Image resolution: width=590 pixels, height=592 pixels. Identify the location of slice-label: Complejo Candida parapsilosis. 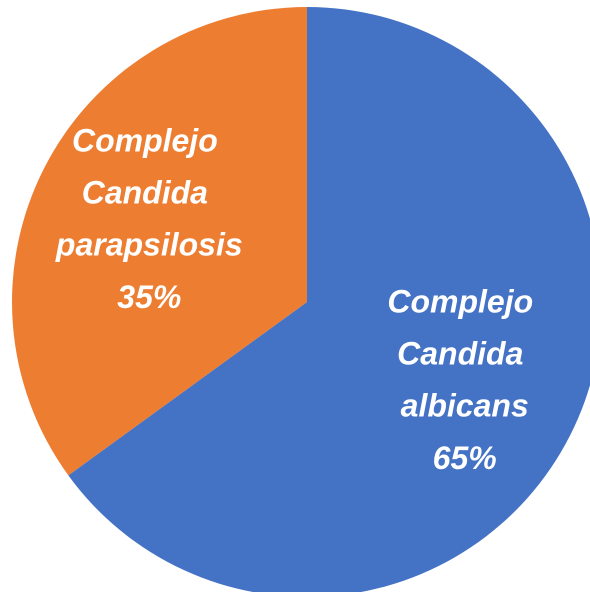
(149, 193).